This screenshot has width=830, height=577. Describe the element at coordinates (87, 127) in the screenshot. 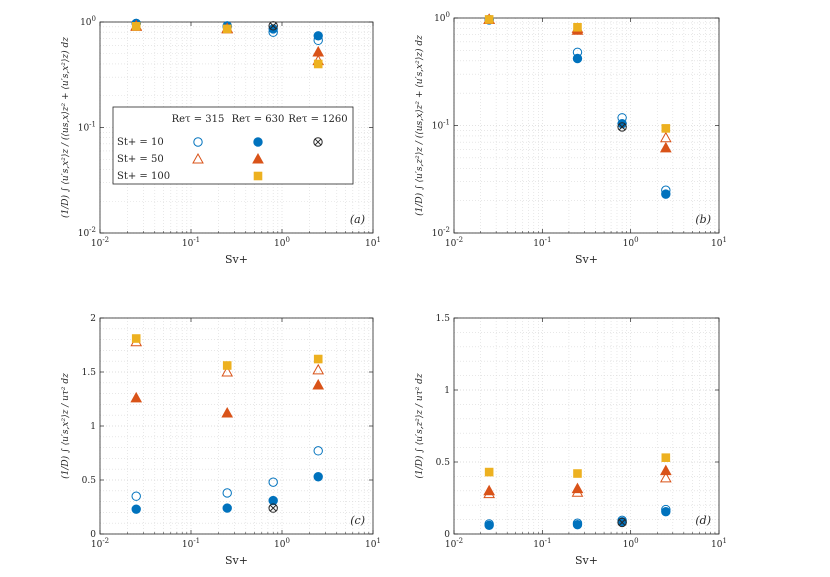

I see `y-tick-label: 10⁻¹` at that location.